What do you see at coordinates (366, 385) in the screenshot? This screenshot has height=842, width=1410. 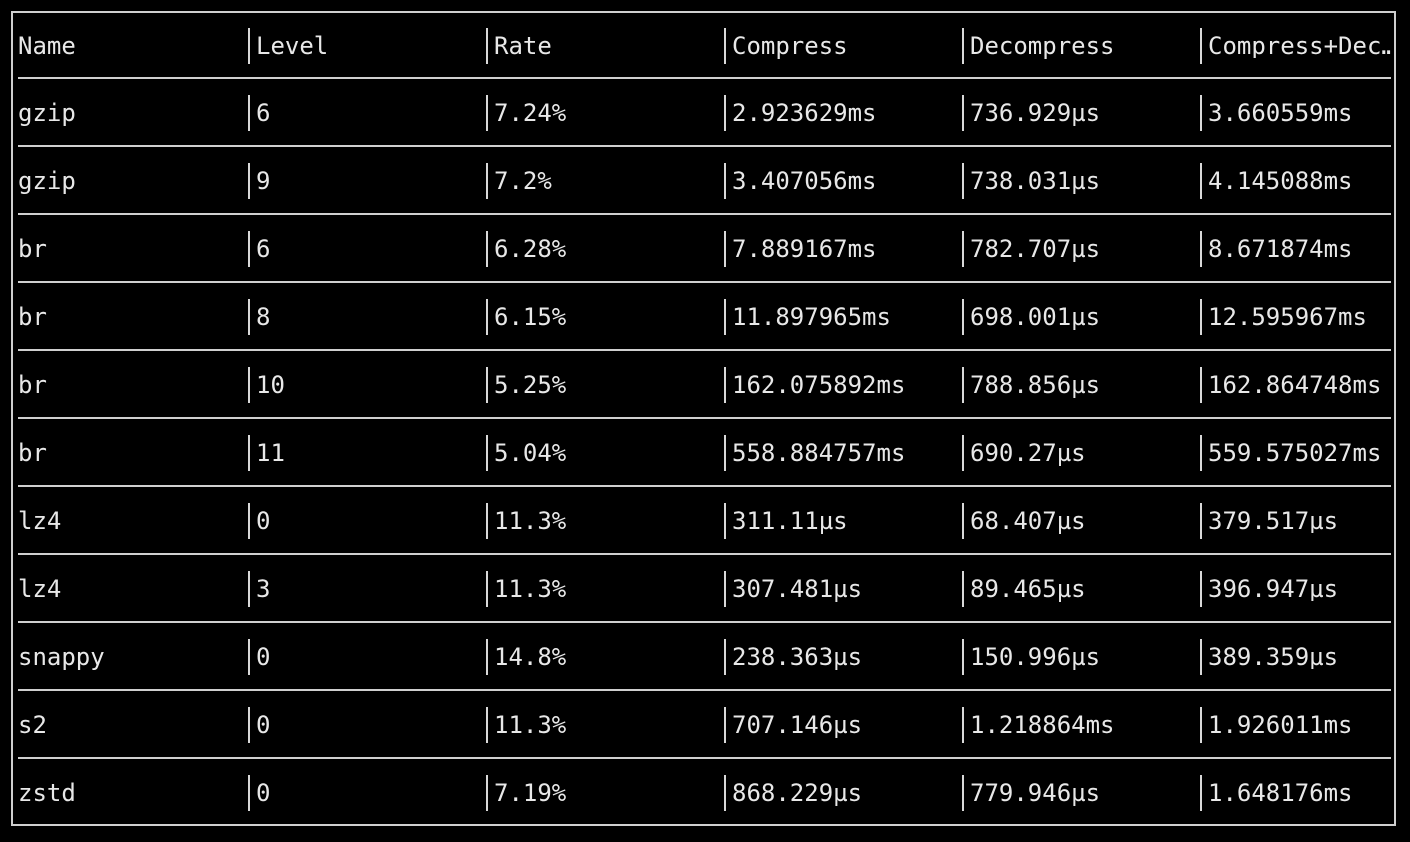 I see `cell-level: 10` at bounding box center [366, 385].